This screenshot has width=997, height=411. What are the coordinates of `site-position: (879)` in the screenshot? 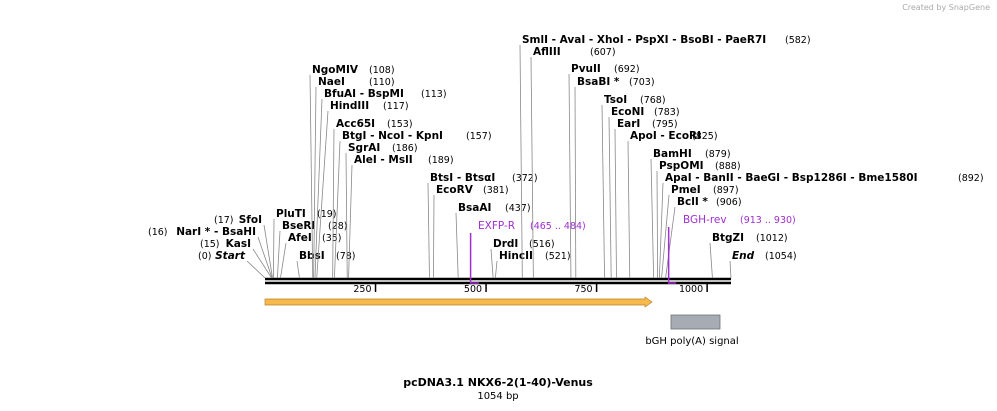 It's located at (718, 154).